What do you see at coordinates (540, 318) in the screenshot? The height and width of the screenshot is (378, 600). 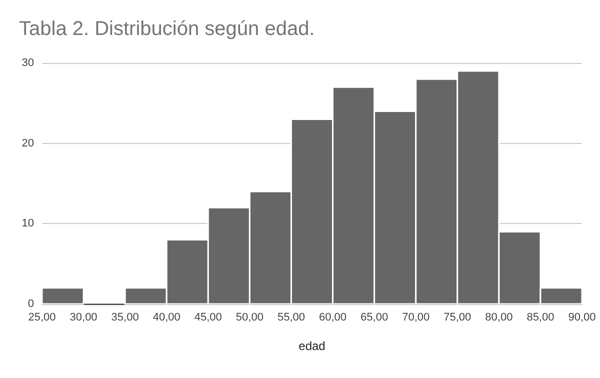 I see `x-tick-label: 85,00` at bounding box center [540, 318].